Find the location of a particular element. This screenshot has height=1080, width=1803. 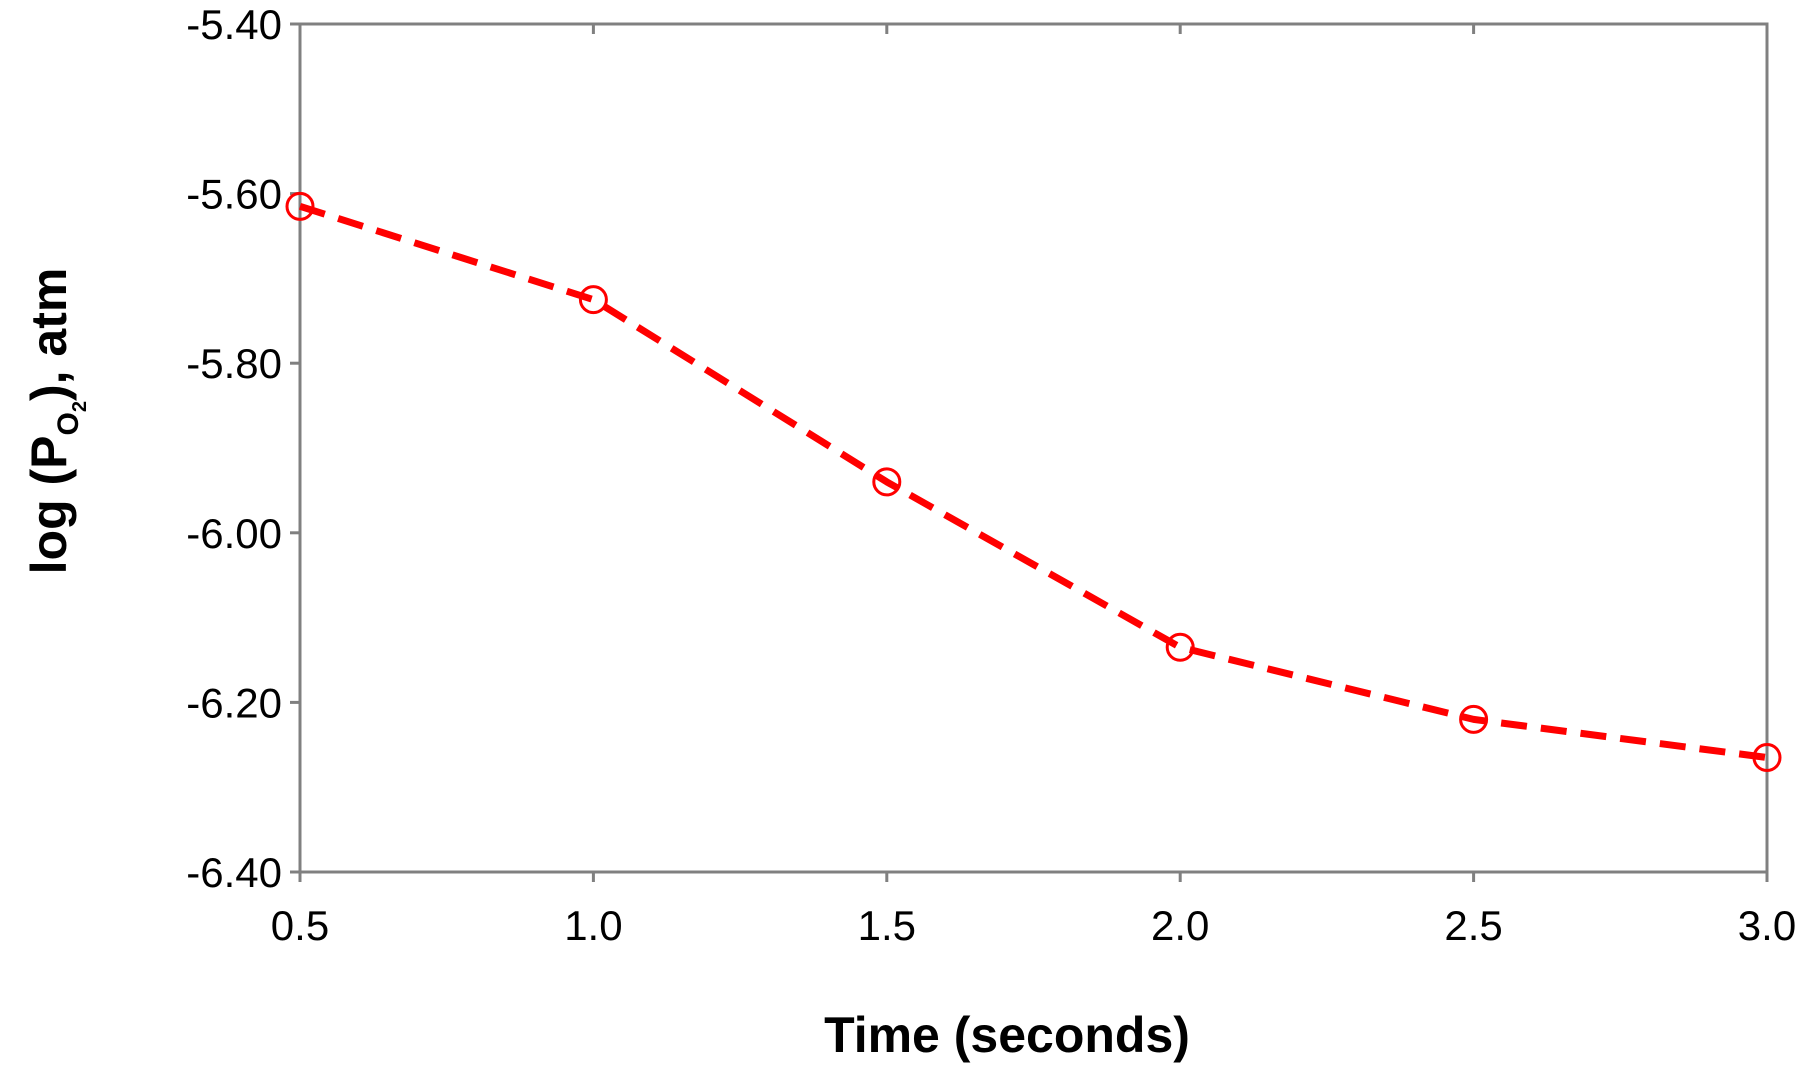

y-tick-label: -5.40 is located at coordinates (234, 24).